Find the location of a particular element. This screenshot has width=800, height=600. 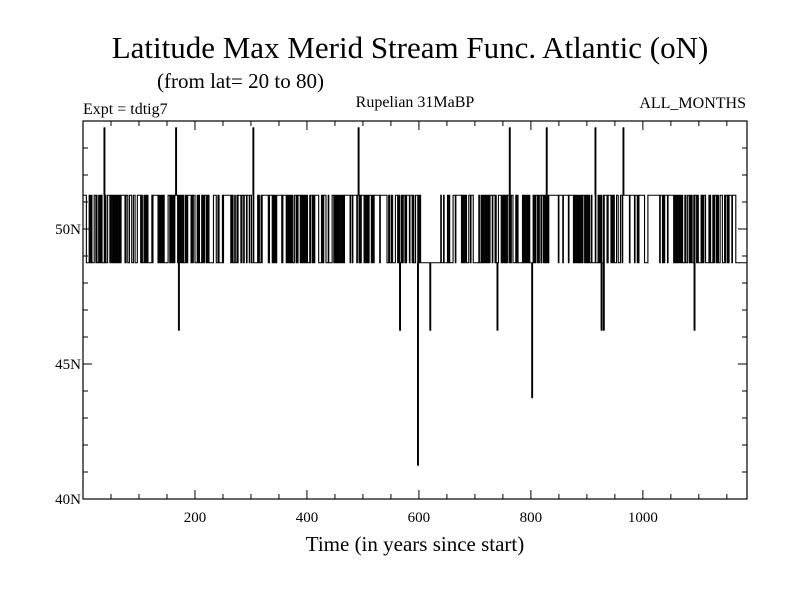

x-tick-label: 200 is located at coordinates (195, 518).